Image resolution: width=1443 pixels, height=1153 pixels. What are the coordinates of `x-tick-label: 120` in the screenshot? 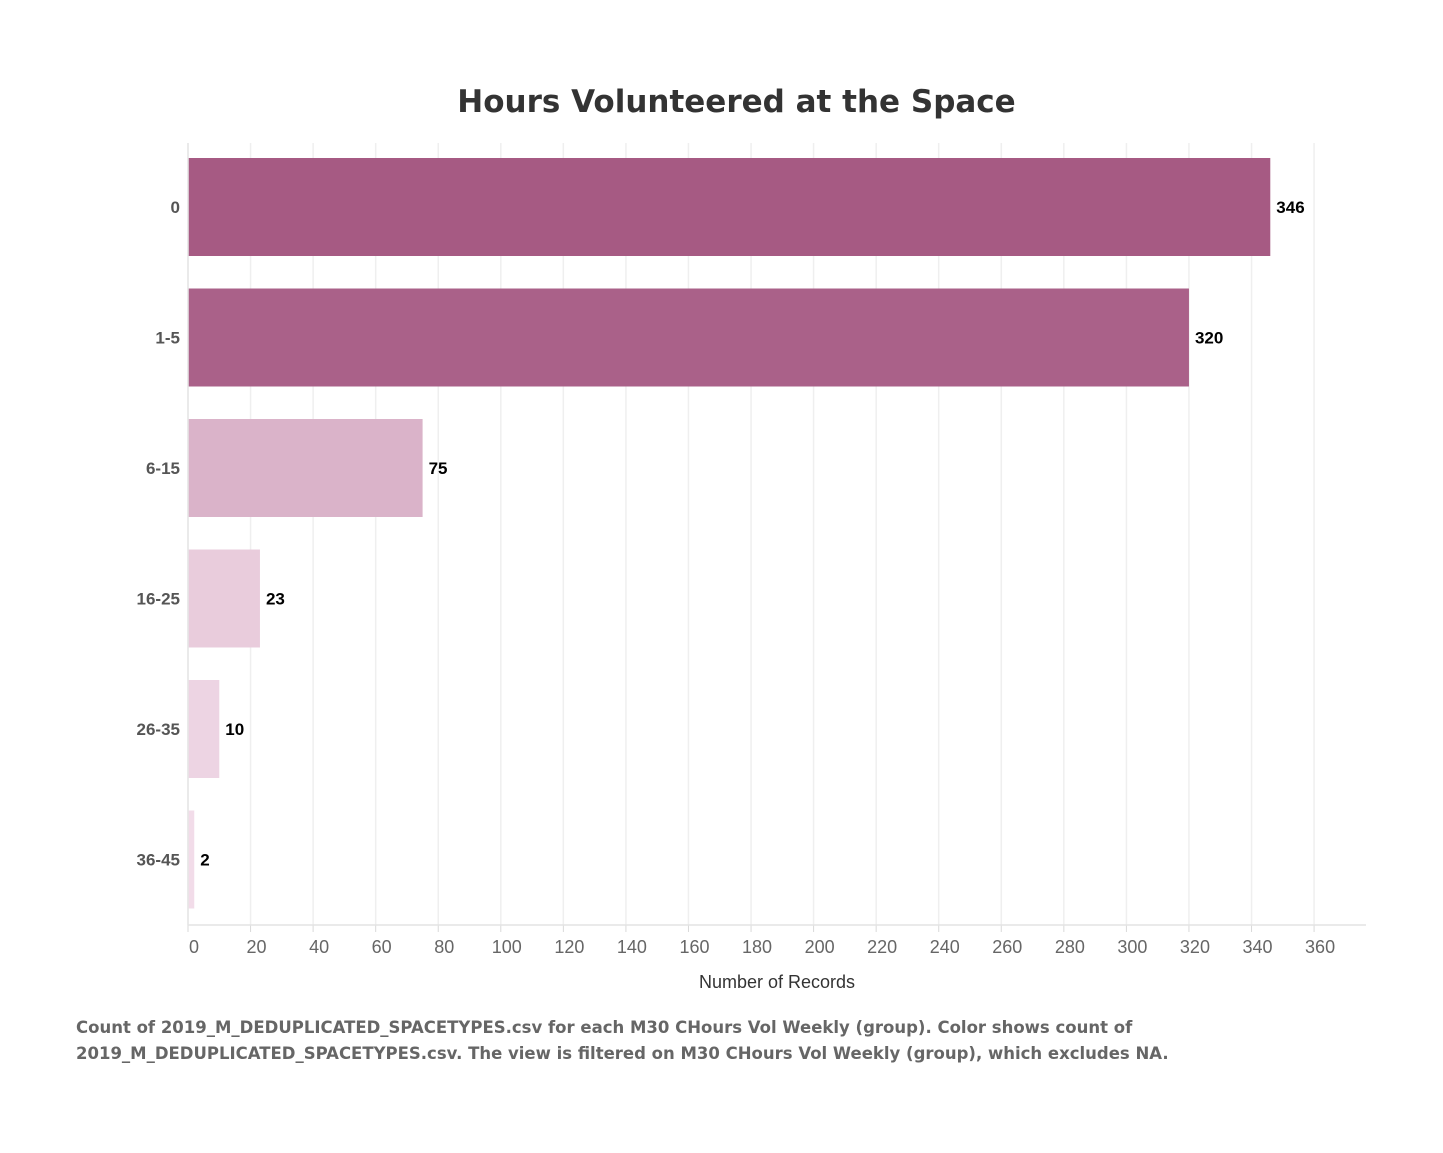 It's located at (569, 947).